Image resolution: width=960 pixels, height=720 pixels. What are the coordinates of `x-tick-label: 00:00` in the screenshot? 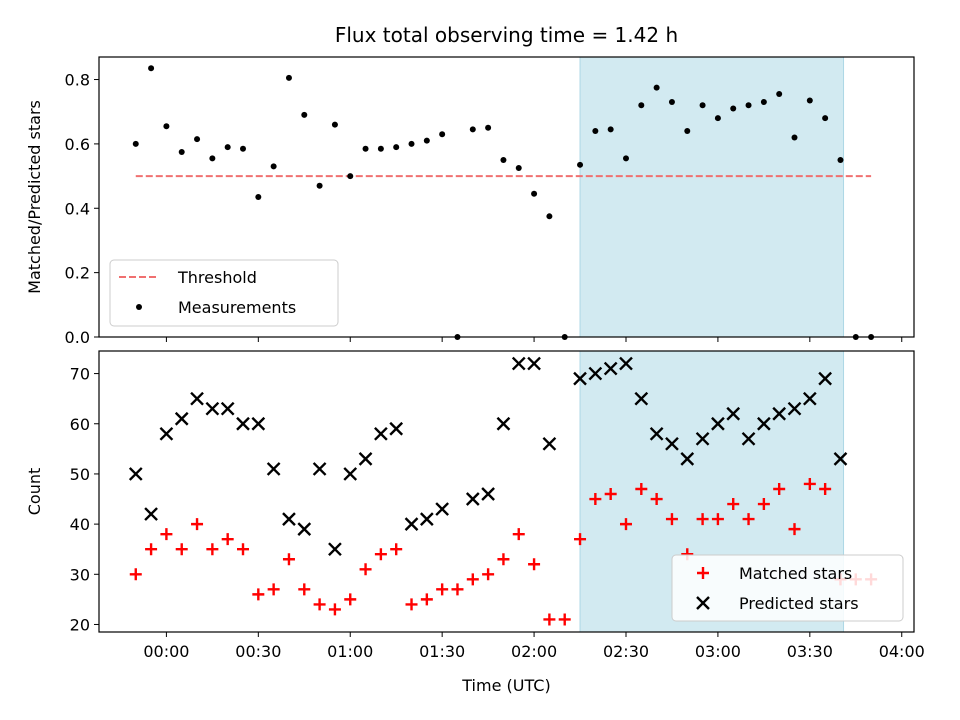 It's located at (166, 651).